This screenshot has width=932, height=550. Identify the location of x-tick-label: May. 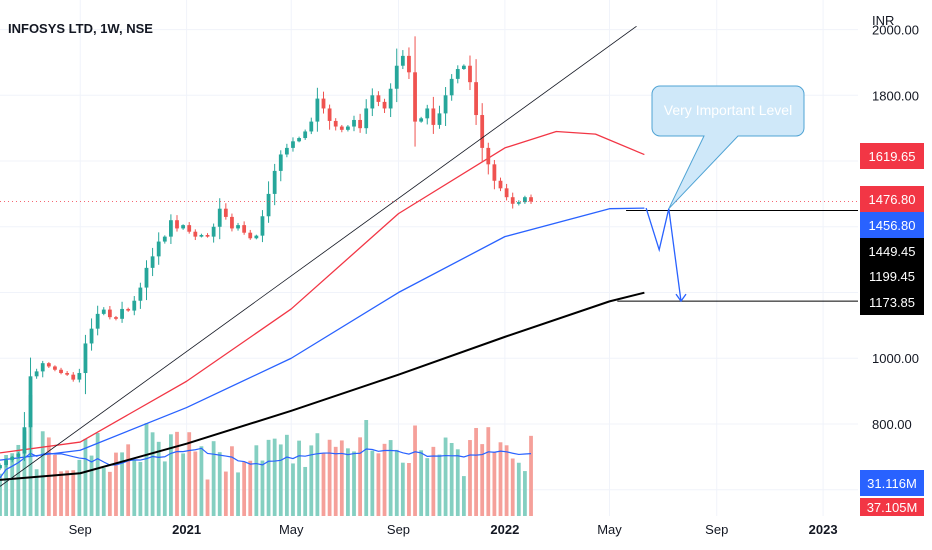
(291, 529).